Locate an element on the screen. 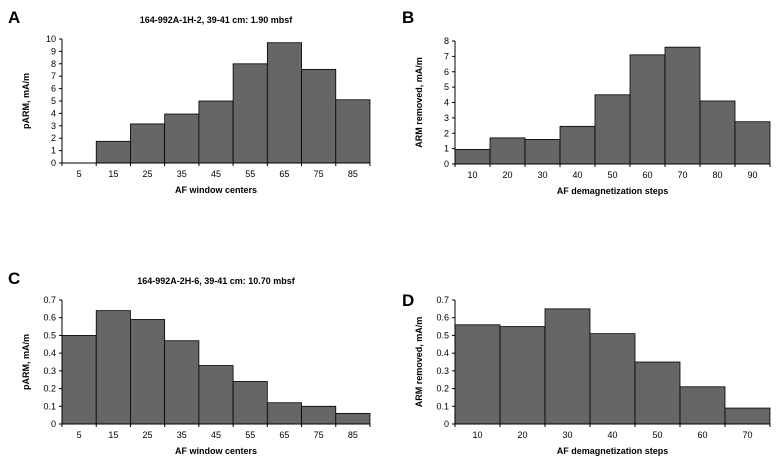 This screenshot has height=473, width=783. x-tick-label: 75 is located at coordinates (319, 174).